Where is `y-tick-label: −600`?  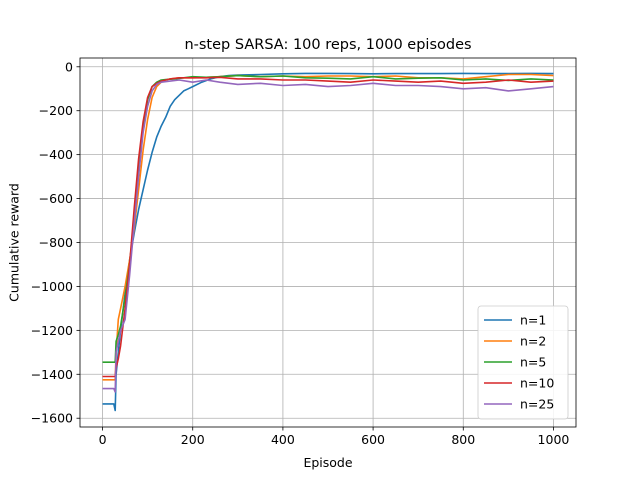
y-tick-label: −600 is located at coordinates (56, 198).